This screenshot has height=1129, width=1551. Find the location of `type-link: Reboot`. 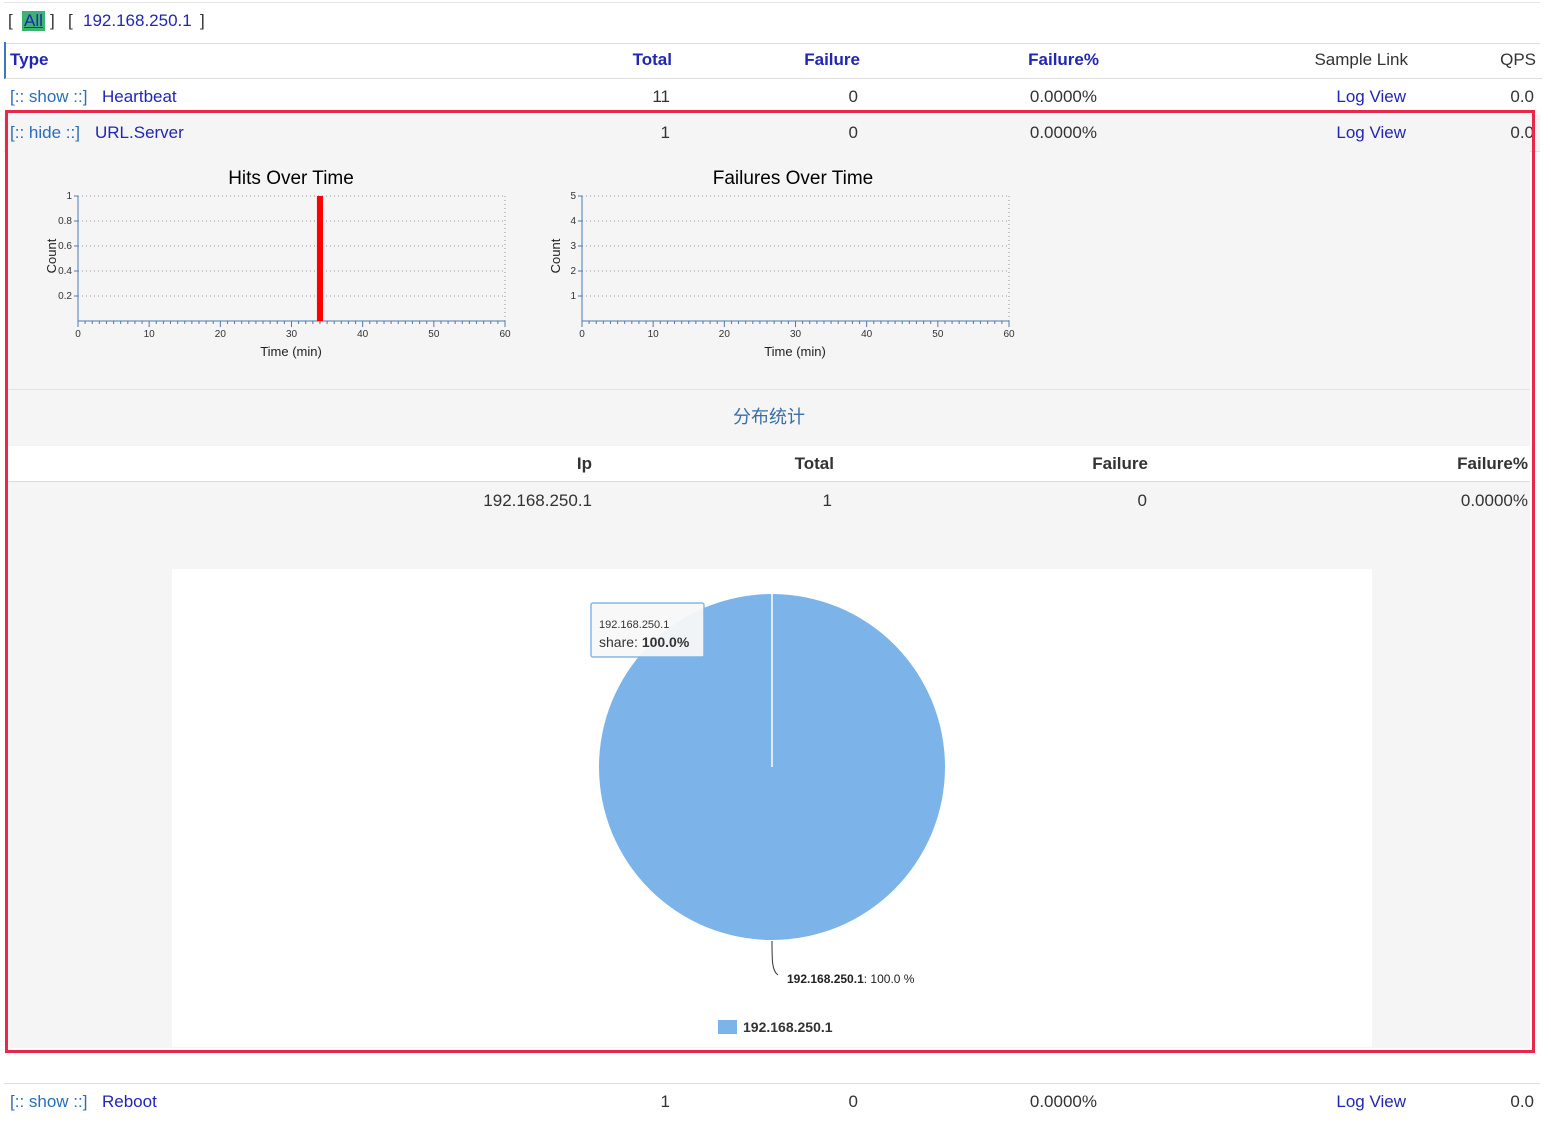

type-link: Reboot is located at coordinates (129, 1101).